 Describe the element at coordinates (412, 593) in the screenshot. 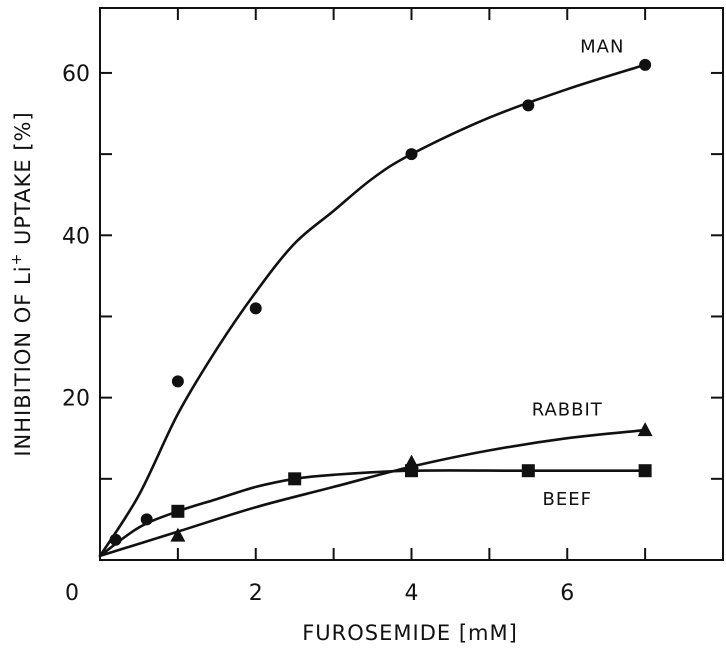

I see `x-tick-label: 4` at that location.